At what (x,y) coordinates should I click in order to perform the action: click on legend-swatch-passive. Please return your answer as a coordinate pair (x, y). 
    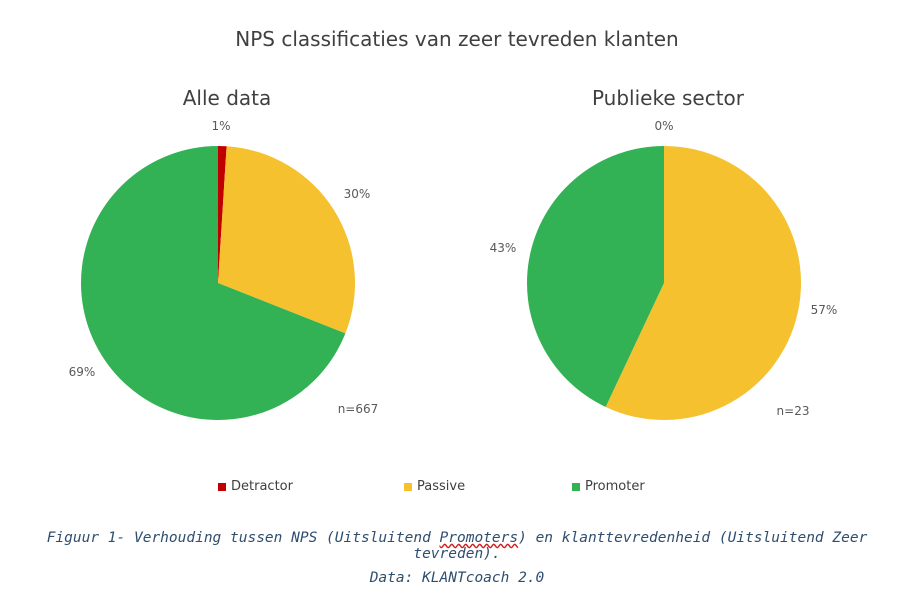
    Looking at the image, I should click on (408, 486).